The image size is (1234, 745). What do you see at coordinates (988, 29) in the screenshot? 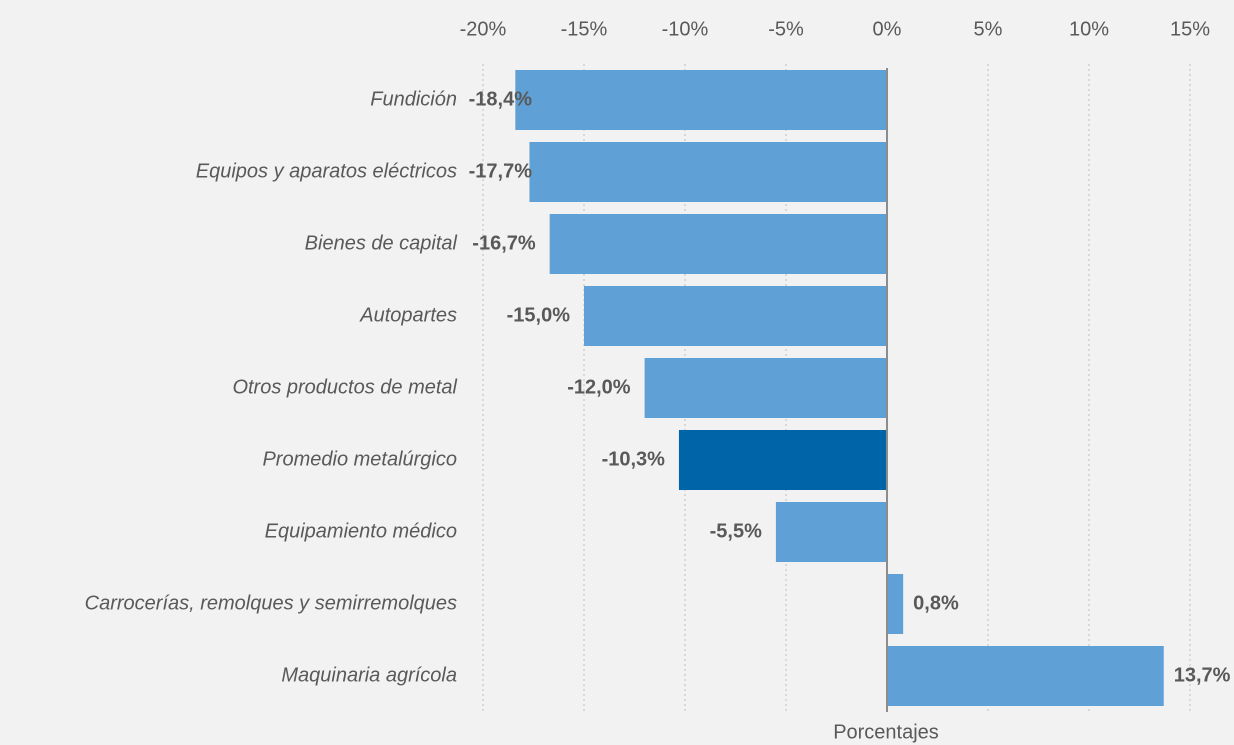
I see `x-tick-label: 5%` at bounding box center [988, 29].